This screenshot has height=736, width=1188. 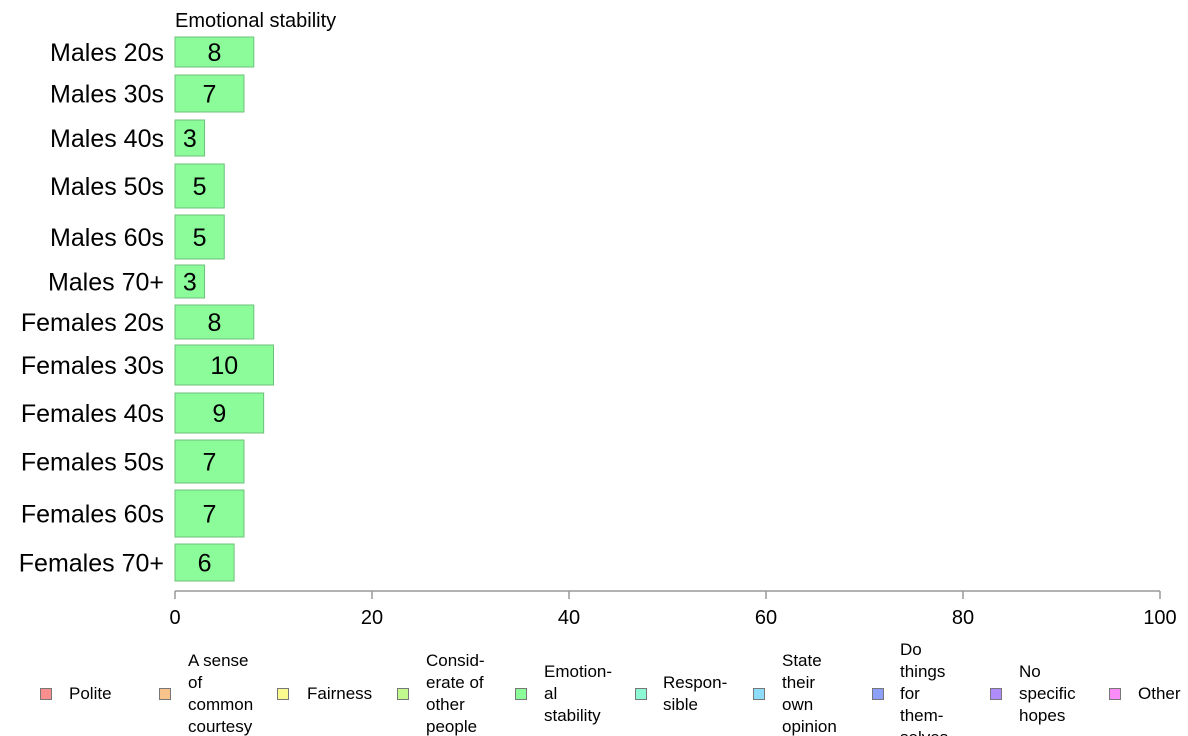 What do you see at coordinates (91, 564) in the screenshot?
I see `category-label: Females 70+` at bounding box center [91, 564].